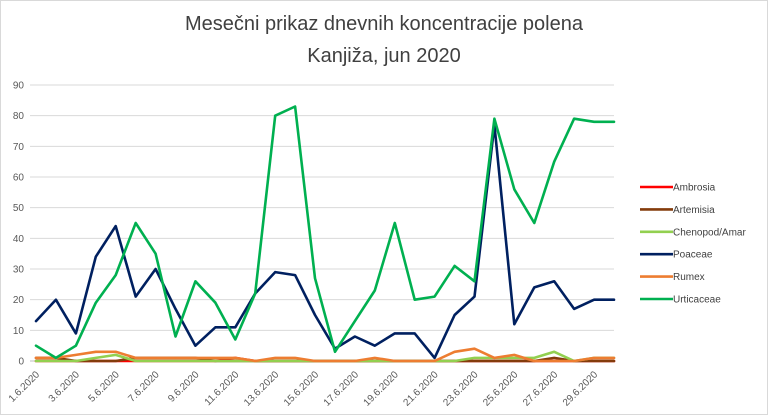  Describe the element at coordinates (19, 270) in the screenshot. I see `y-tick-label: 30` at that location.